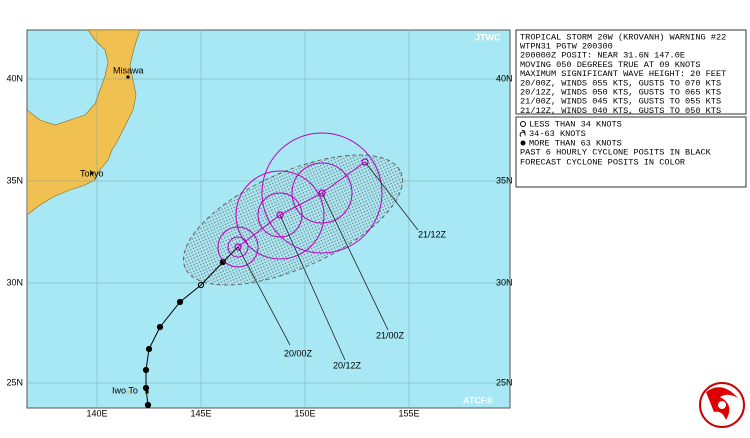 This screenshot has width=750, height=438. I want to click on legend-label: 34-63 KNOTS, so click(557, 134).